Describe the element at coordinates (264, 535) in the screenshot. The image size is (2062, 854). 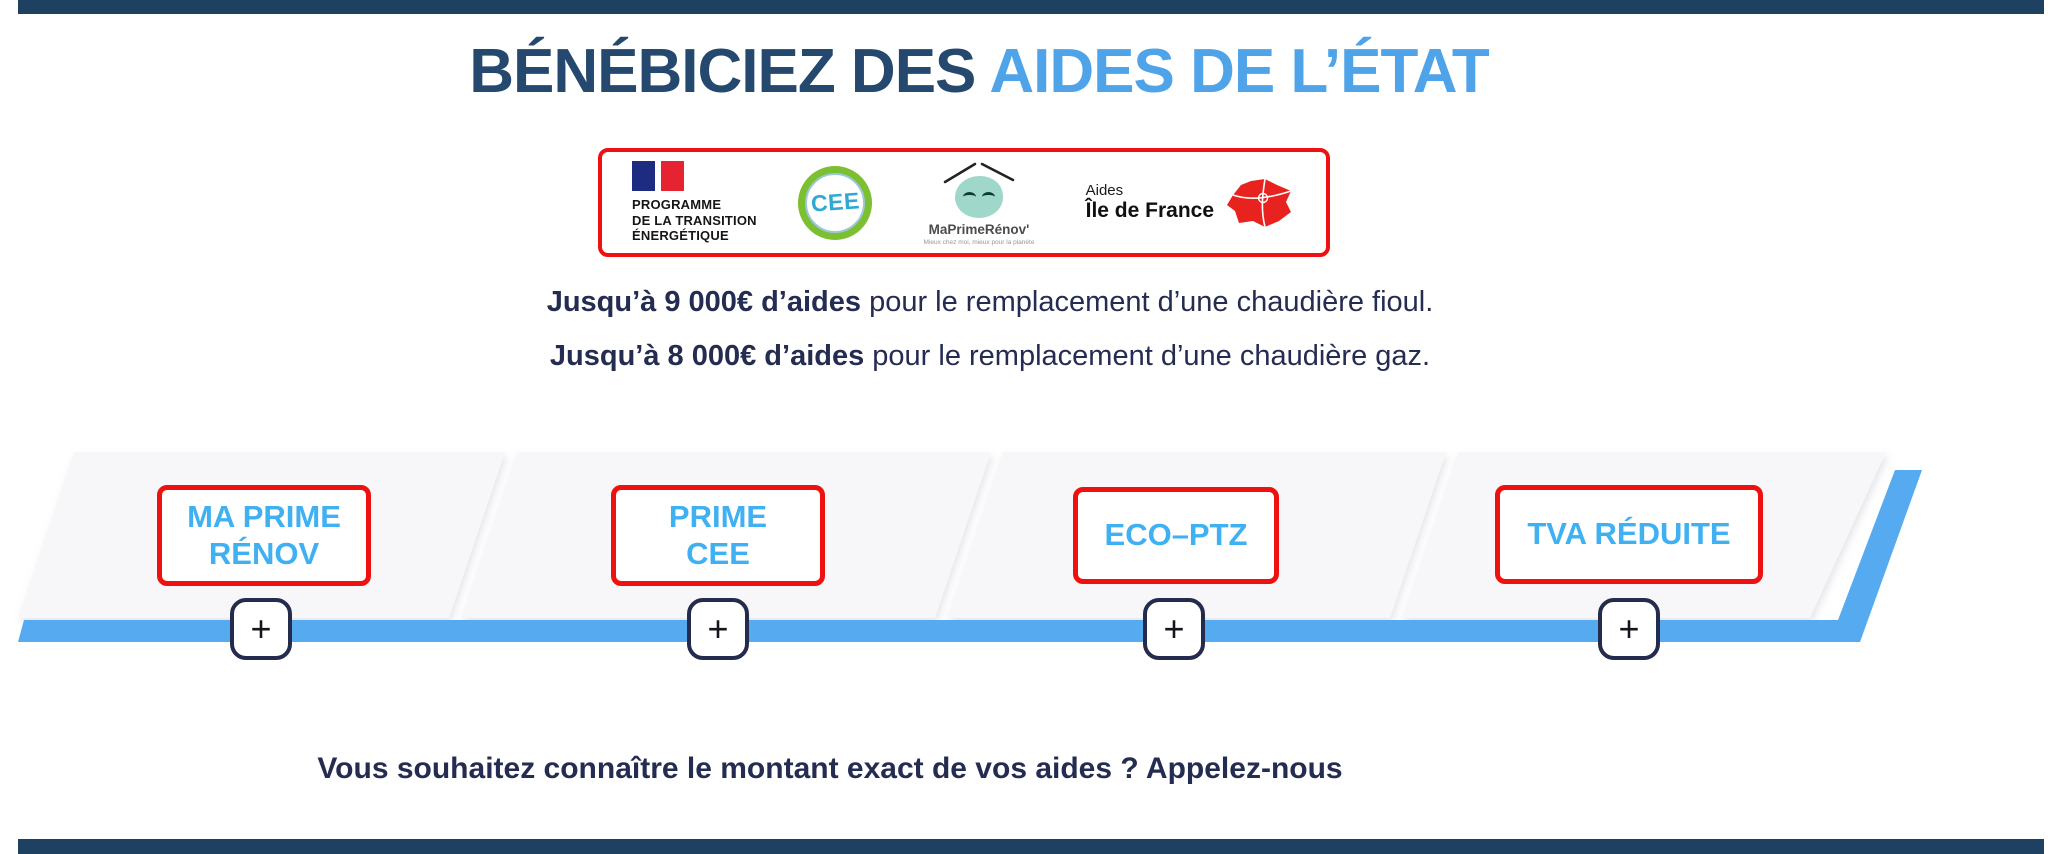
I see `aid-box-ma-prime-renov: MA PRIME RÉNOV` at that location.